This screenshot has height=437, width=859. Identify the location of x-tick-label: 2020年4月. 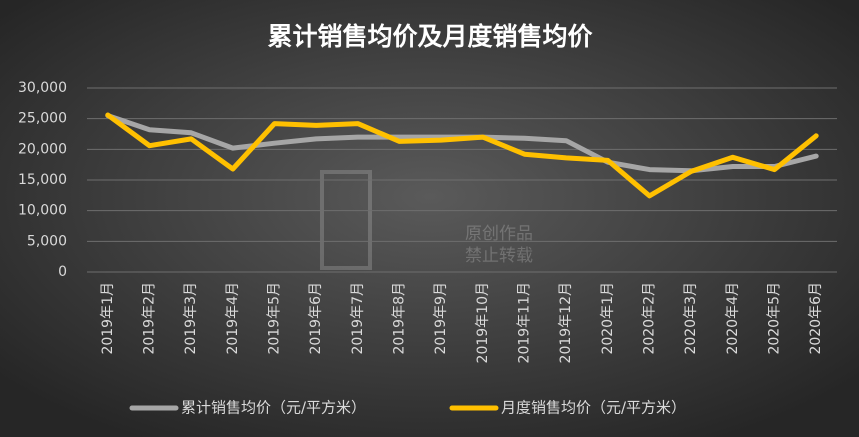
(733, 318).